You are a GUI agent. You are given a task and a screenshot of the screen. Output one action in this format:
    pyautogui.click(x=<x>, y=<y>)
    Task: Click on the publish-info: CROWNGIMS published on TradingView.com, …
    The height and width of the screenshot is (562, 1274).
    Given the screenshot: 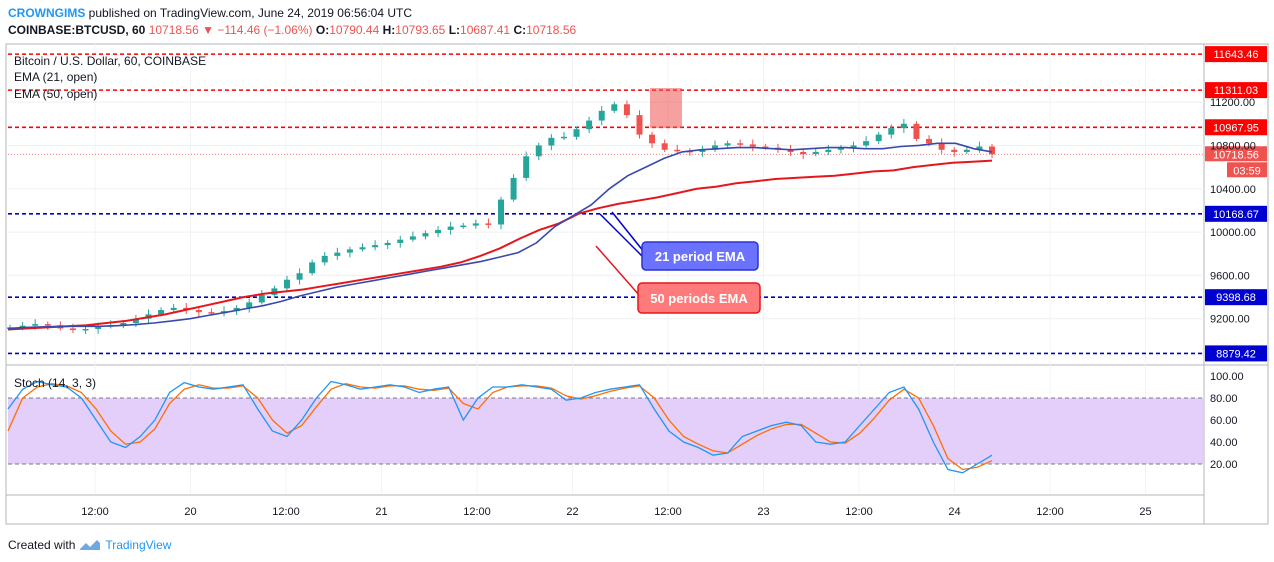 What is the action you would take?
    pyautogui.click(x=210, y=13)
    